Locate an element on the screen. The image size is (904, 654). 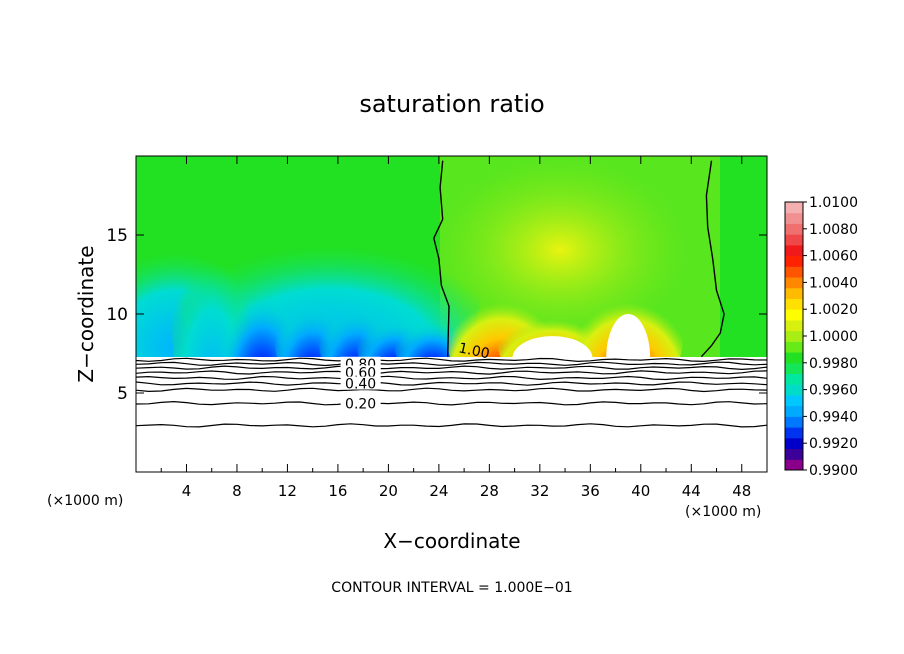
x-tick-label: 44 is located at coordinates (691, 491).